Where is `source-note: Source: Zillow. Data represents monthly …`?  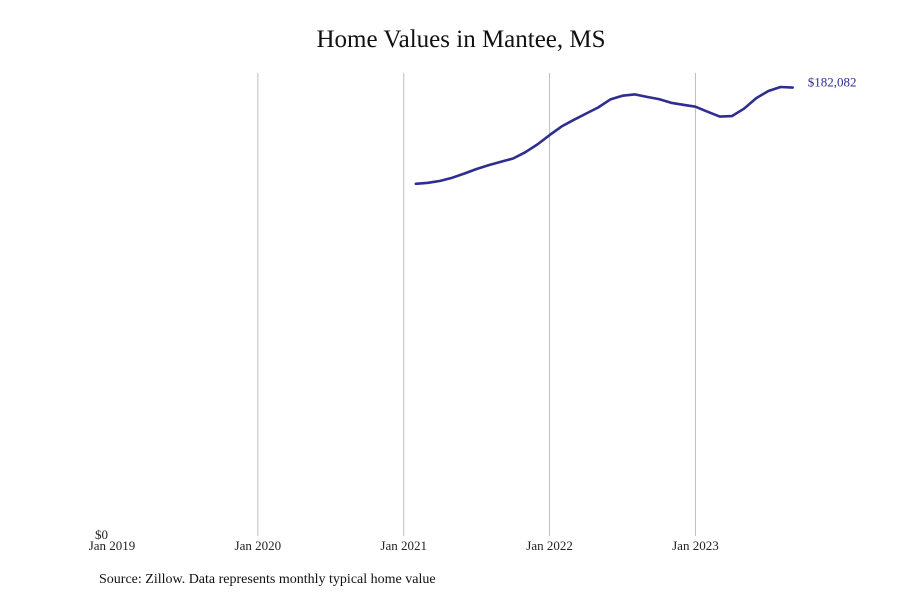 source-note: Source: Zillow. Data represents monthly … is located at coordinates (267, 579).